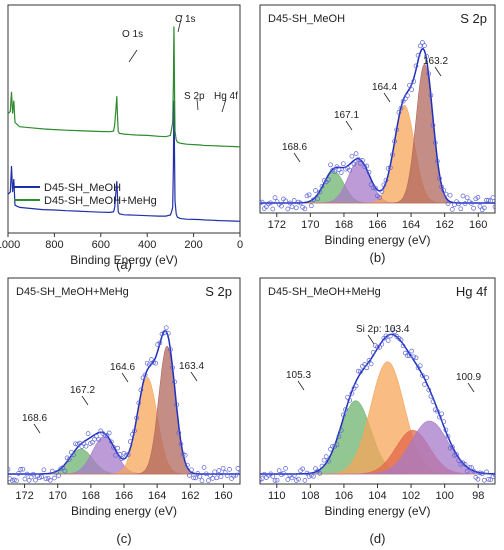  I want to click on peak-label: Si 2p: 103.4, so click(383, 329).